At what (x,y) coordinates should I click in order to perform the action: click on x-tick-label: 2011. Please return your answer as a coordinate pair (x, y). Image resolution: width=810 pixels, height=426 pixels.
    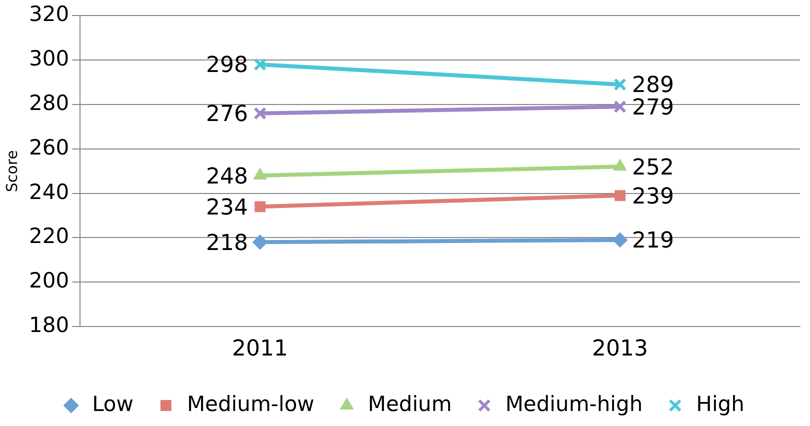
    Looking at the image, I should click on (260, 349).